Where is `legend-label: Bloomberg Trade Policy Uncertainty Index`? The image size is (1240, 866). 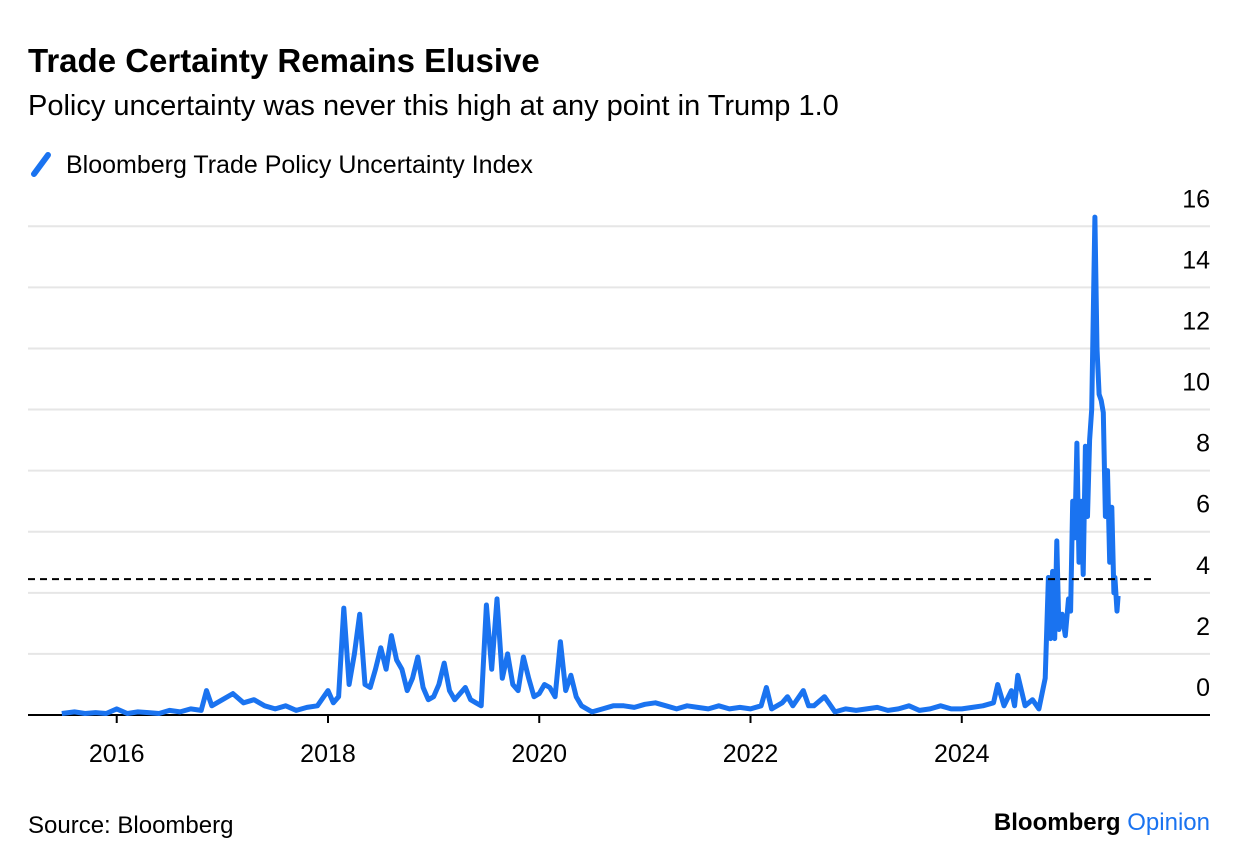 legend-label: Bloomberg Trade Policy Uncertainty Index is located at coordinates (299, 165).